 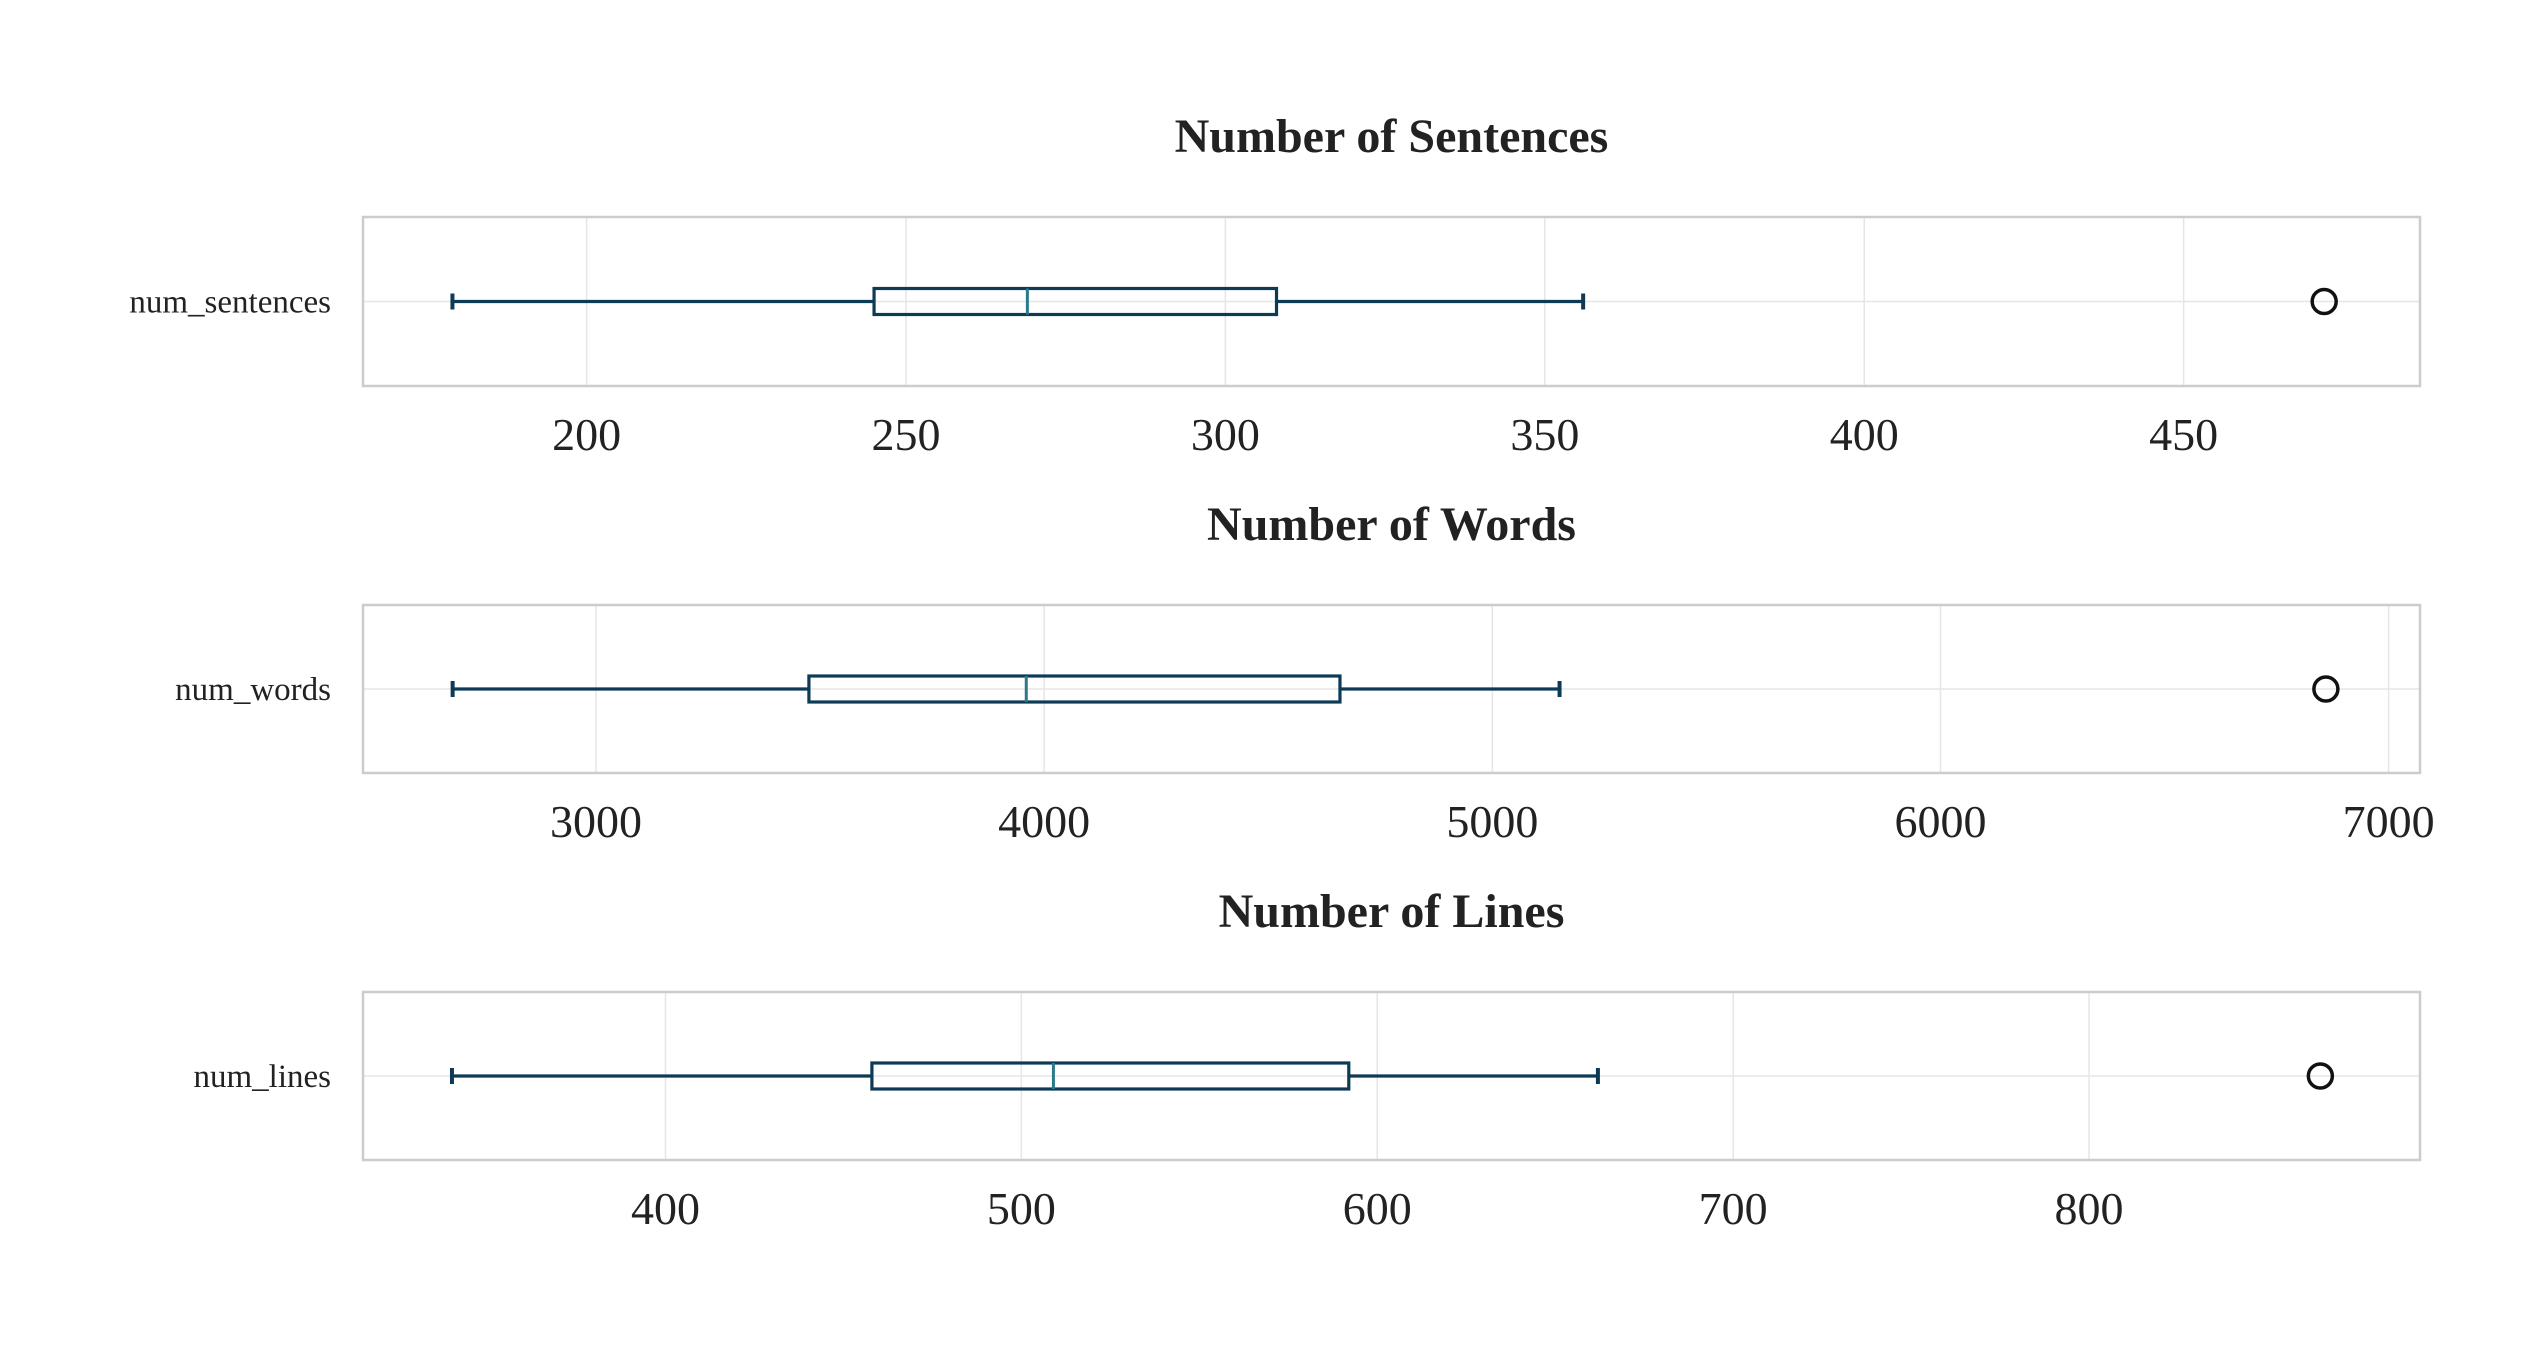 What do you see at coordinates (586, 434) in the screenshot?
I see `x-tick-label: 200` at bounding box center [586, 434].